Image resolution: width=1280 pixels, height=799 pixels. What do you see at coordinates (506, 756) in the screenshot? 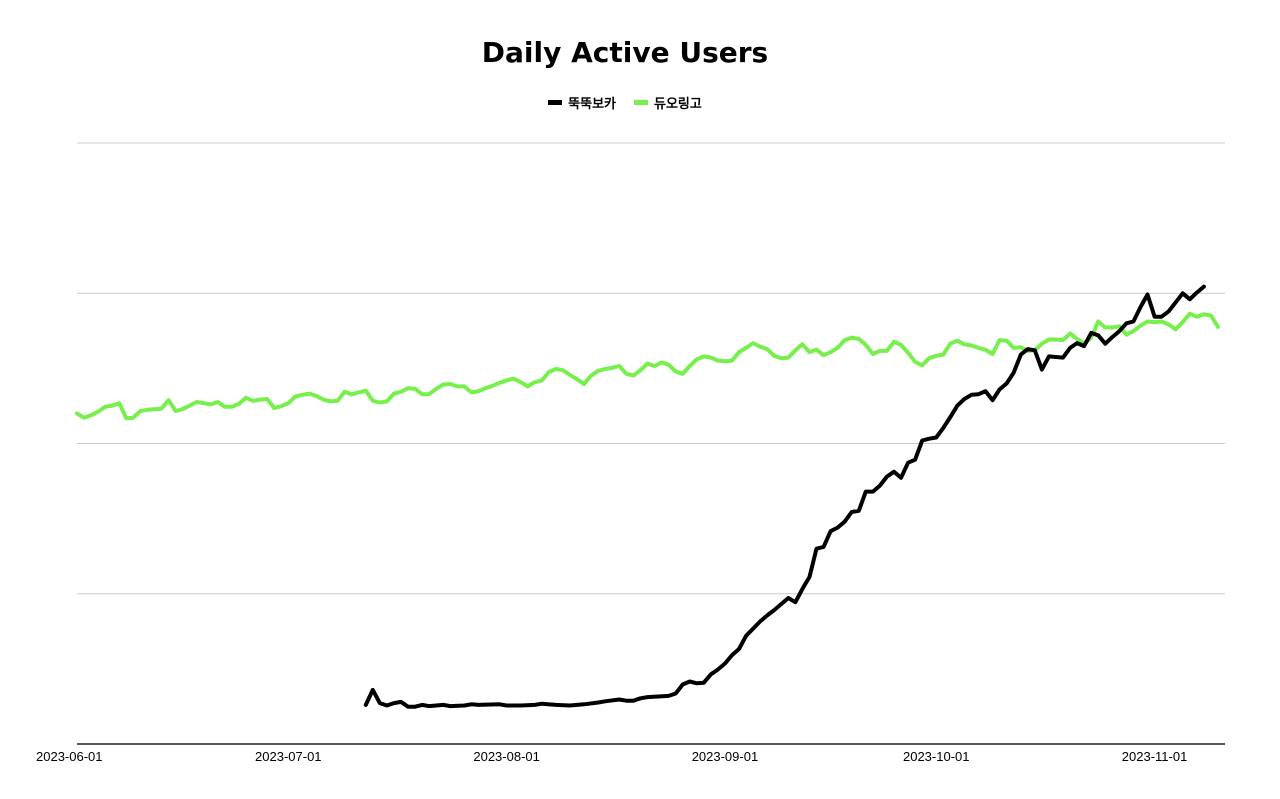
I see `x-tick-label-3: 2023-08-01` at bounding box center [506, 756].